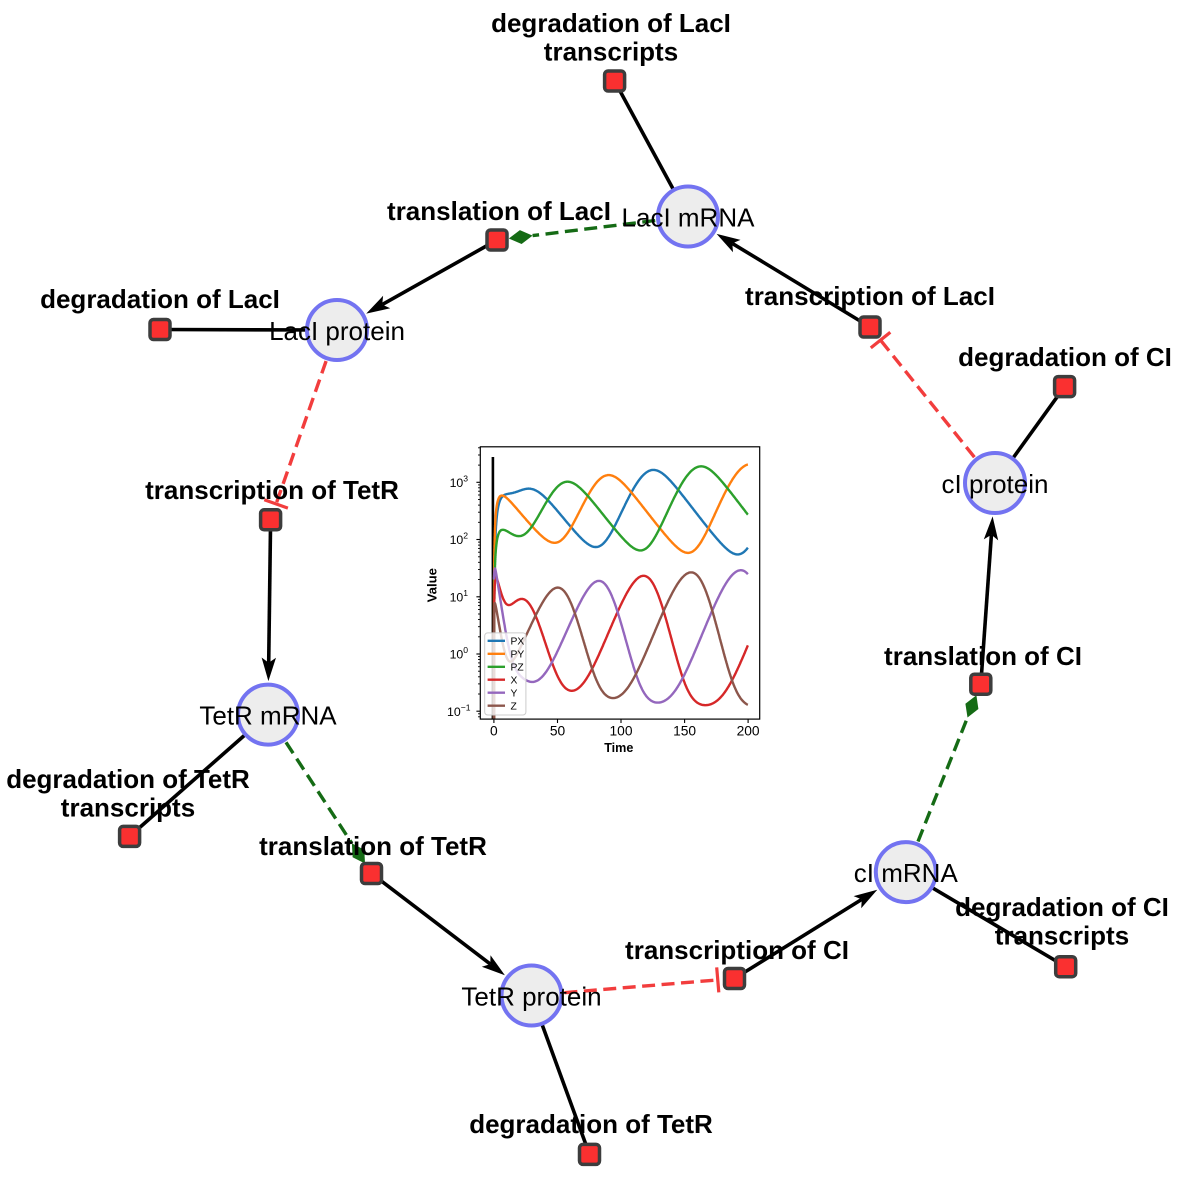 The height and width of the screenshot is (1200, 1189). I want to click on svg-text: transcription of CI, so click(737, 950).